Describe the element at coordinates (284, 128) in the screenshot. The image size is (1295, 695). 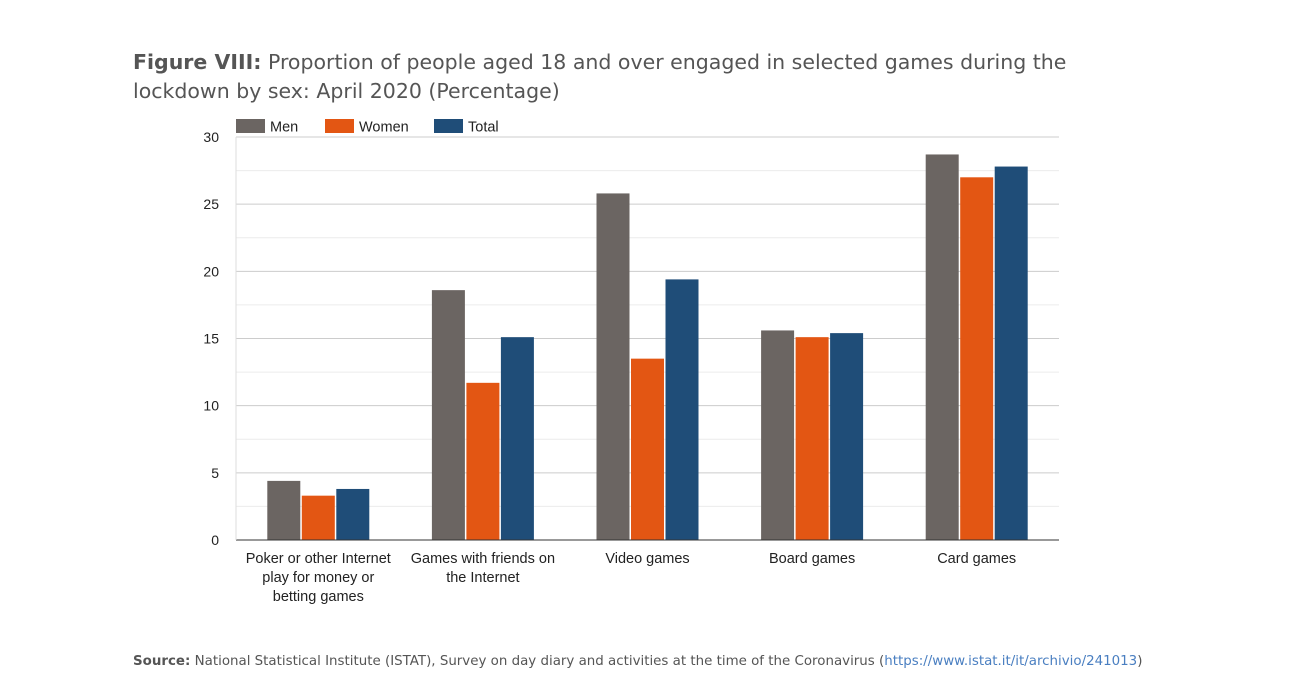
I see `legend-label-men: Men` at that location.